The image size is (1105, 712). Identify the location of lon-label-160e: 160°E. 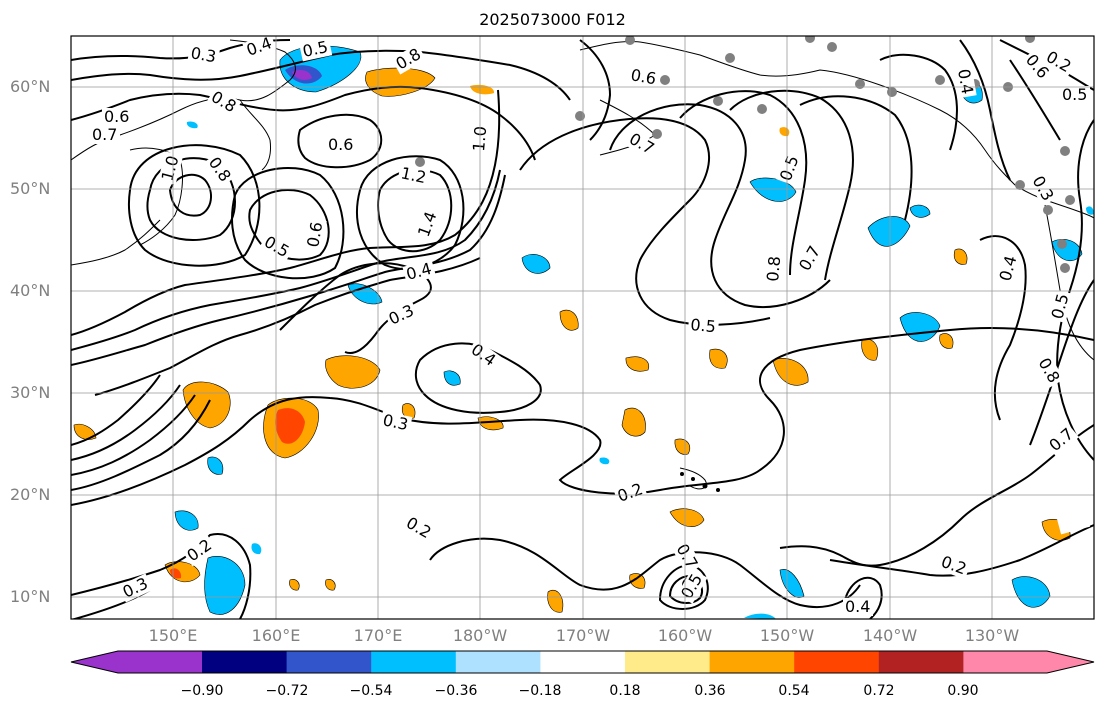
(276, 635).